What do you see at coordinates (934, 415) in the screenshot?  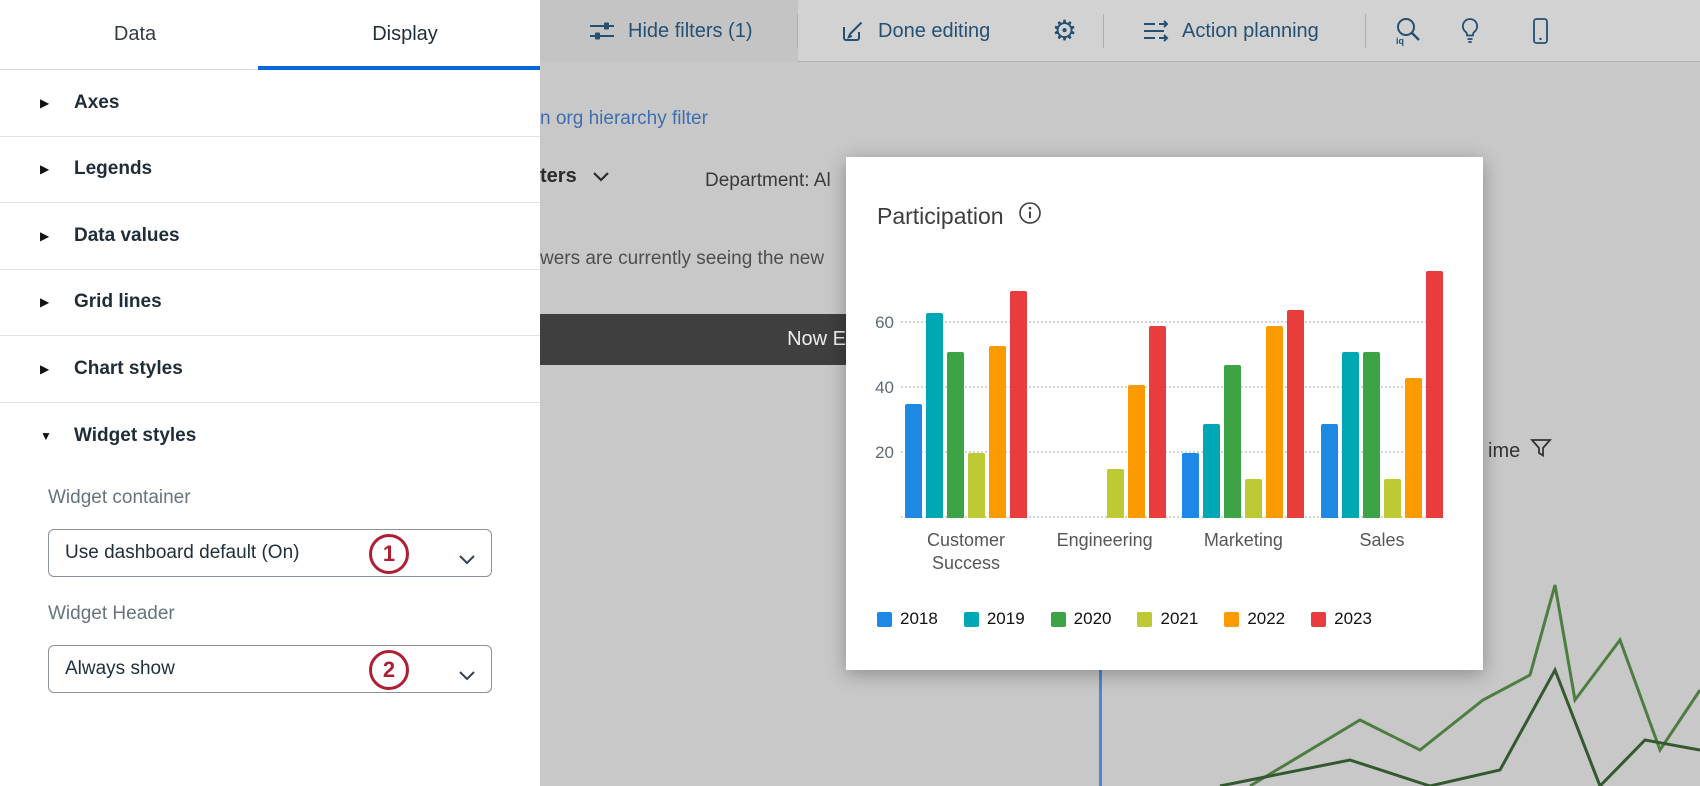 I see `bar-2019-customer-success` at bounding box center [934, 415].